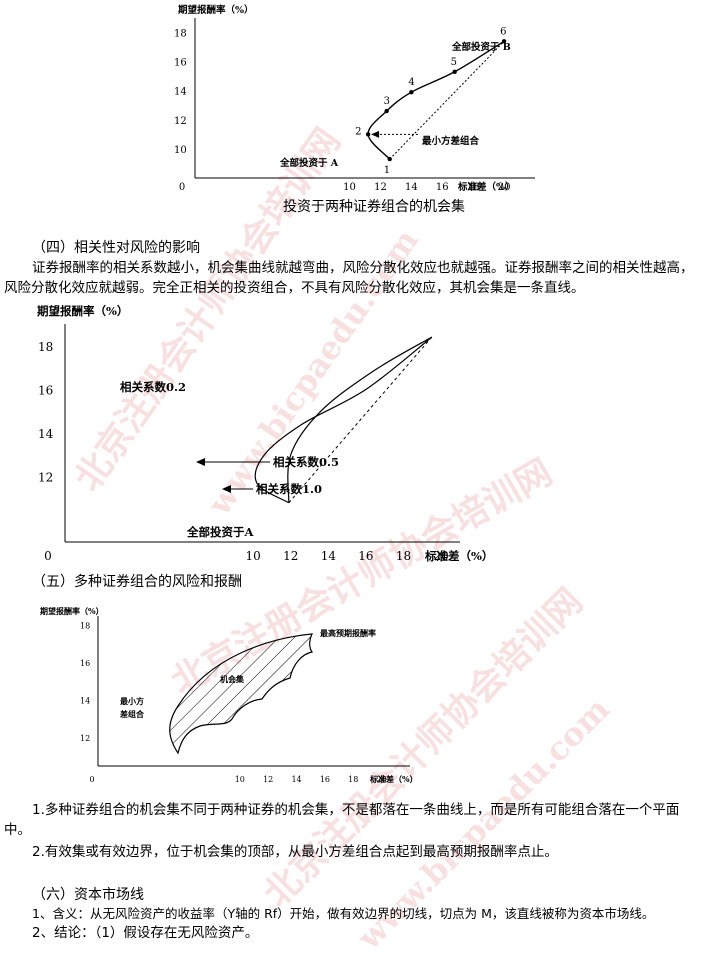  I want to click on figure1-caption: 投资于两种证券组合的机会集, so click(374, 207).